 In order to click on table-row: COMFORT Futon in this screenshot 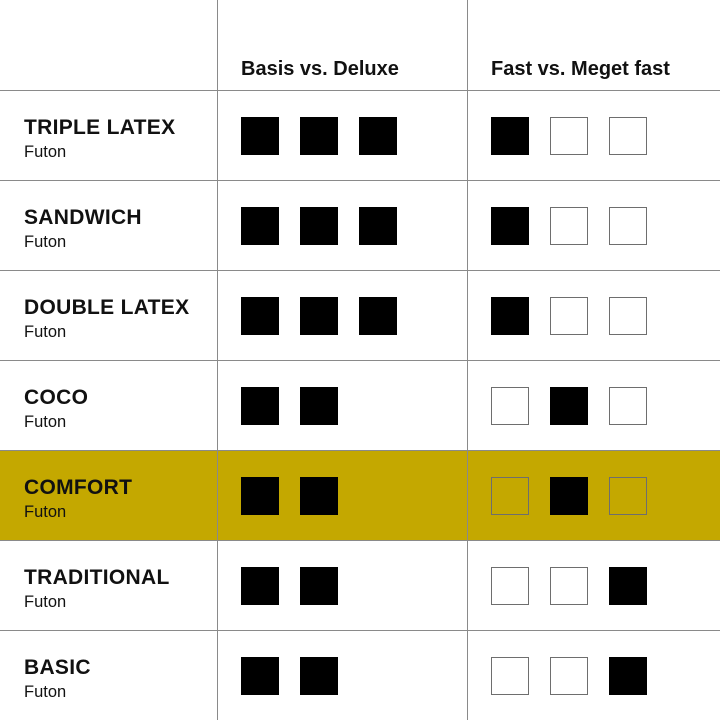, I will do `click(360, 495)`.